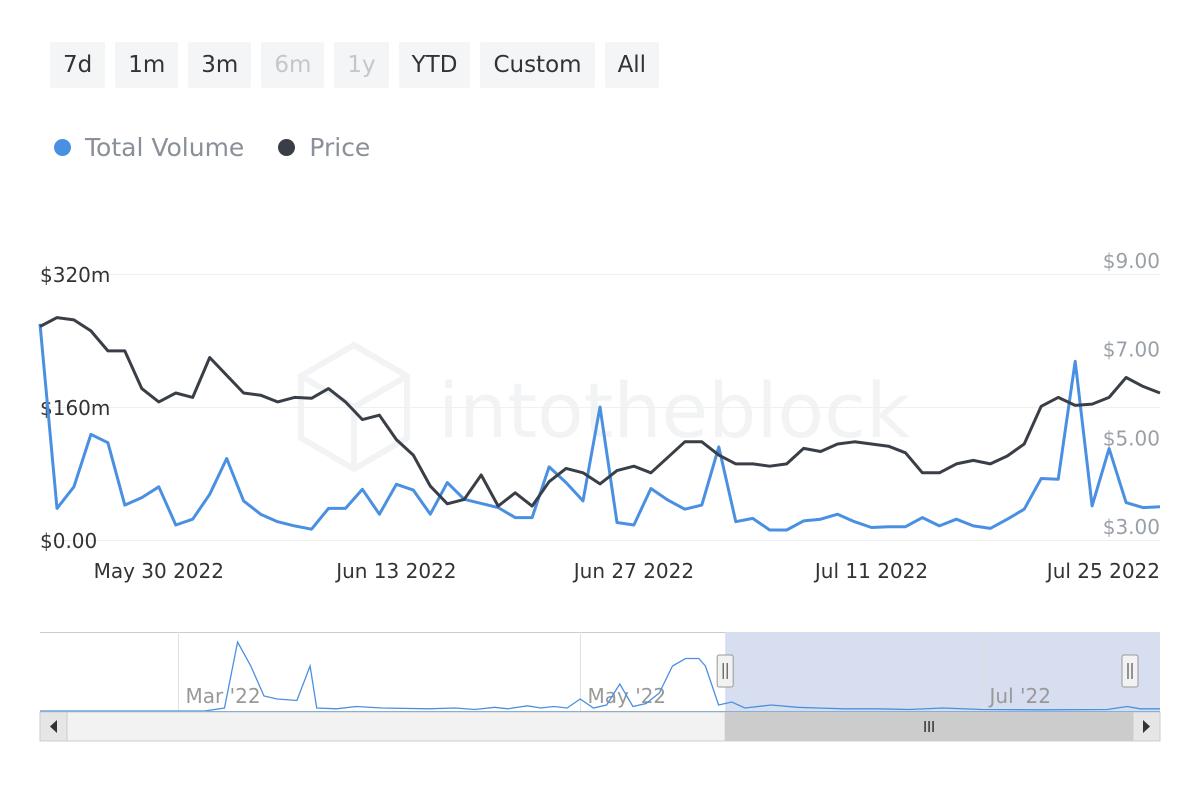  I want to click on navigator-date-label: Mar '22, so click(223, 696).